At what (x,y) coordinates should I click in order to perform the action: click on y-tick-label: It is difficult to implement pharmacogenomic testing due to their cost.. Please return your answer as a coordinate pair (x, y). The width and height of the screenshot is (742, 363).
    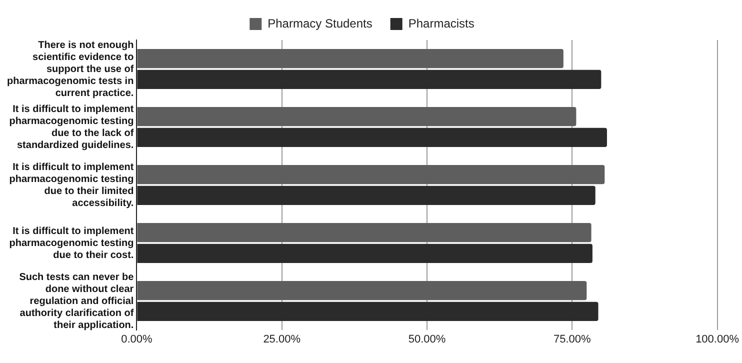
    Looking at the image, I should click on (71, 243).